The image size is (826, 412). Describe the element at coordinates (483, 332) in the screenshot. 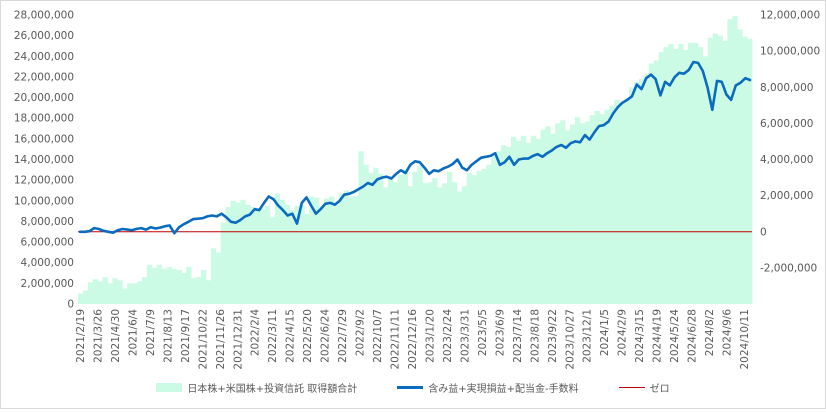

I see `x-axis-tick: 2023/5/5` at that location.